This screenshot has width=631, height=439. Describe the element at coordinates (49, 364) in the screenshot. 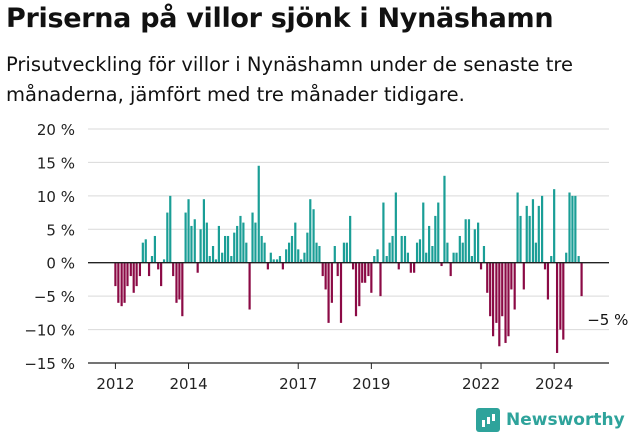

I see `y-tick-label: −15 %` at that location.